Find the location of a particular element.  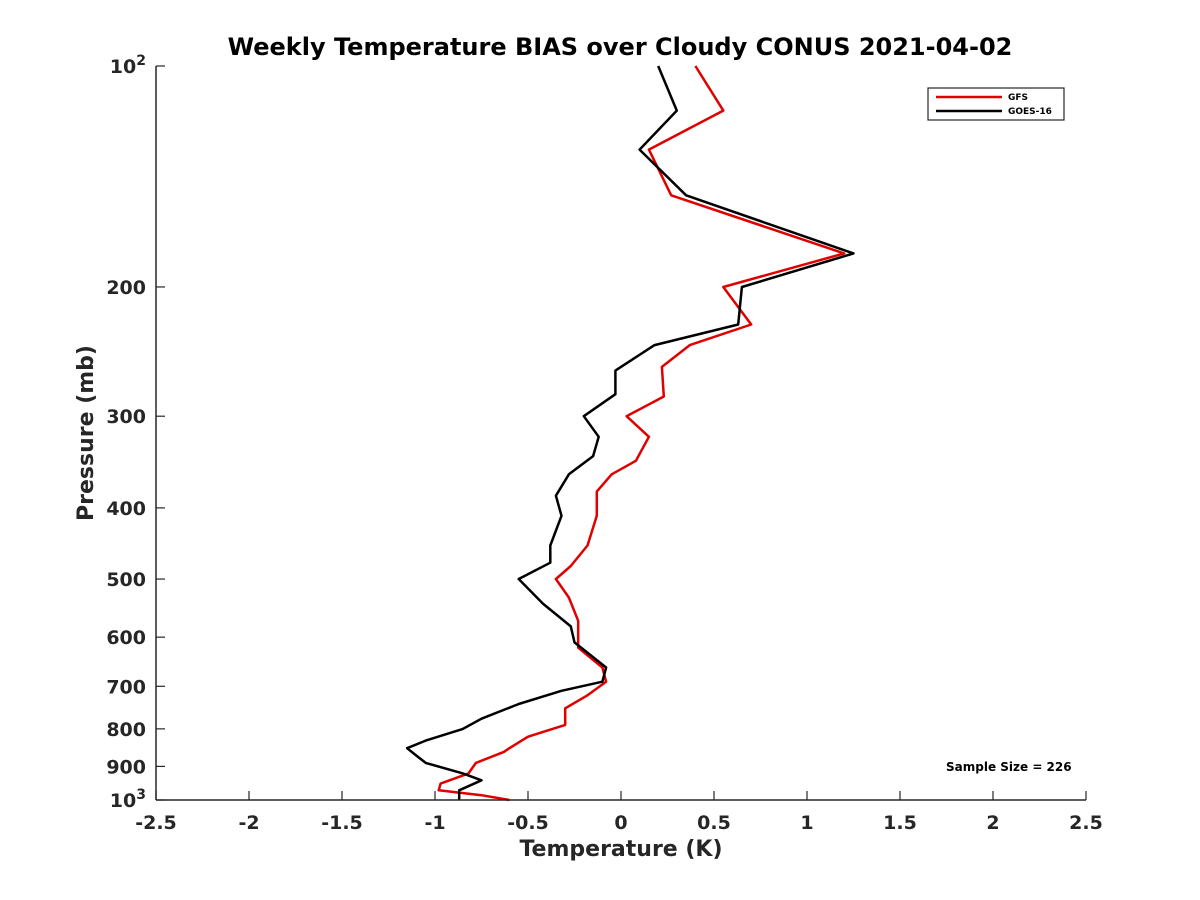

y-tick-label: 600 is located at coordinates (126, 638).